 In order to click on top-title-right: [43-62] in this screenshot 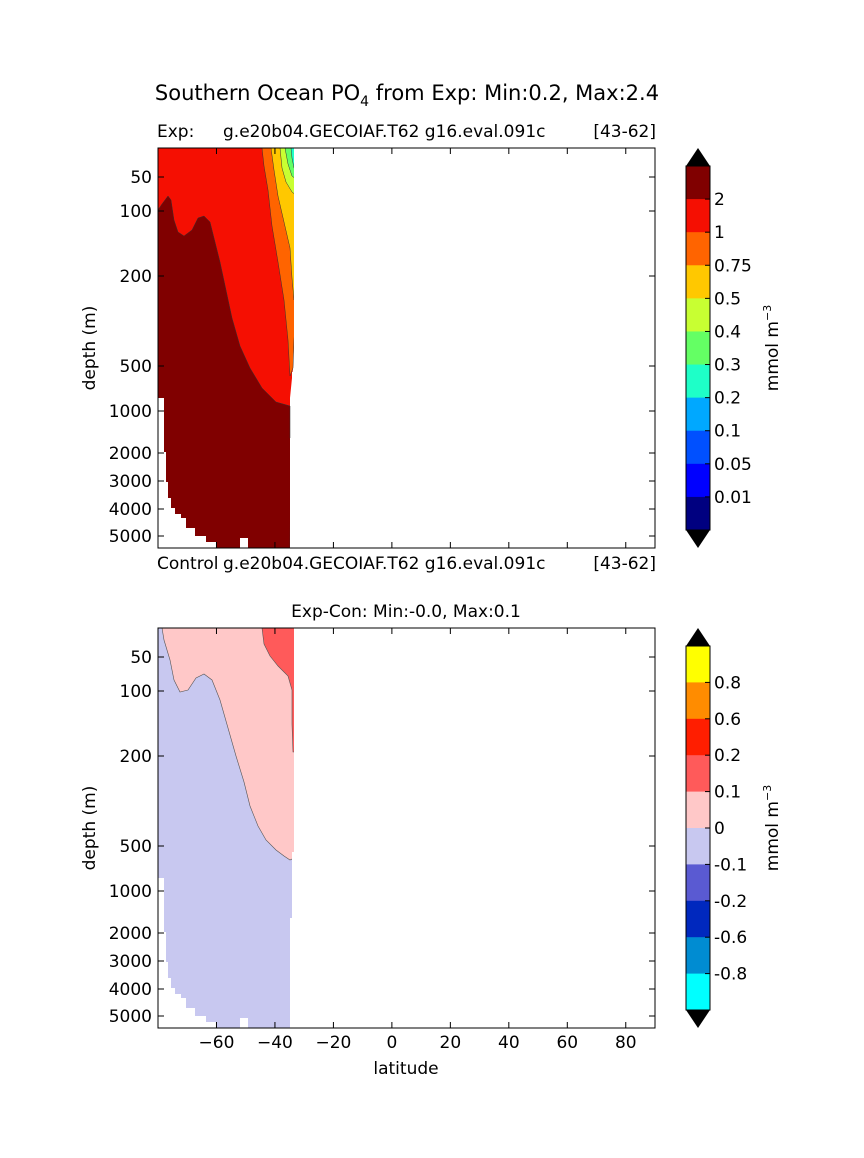, I will do `click(624, 132)`.